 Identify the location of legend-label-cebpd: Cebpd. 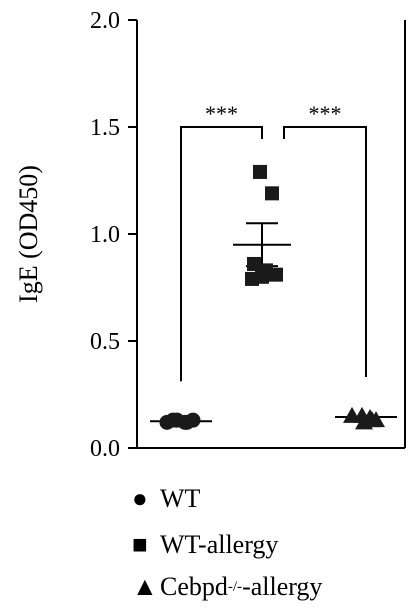
(194, 586).